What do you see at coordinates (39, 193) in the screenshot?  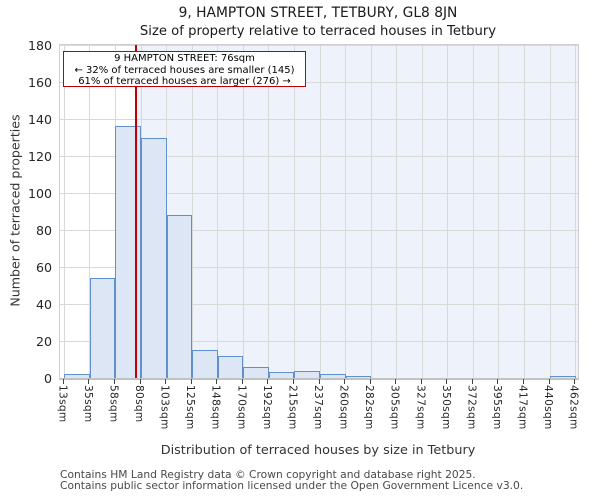 I see `y-tick-label: 100` at bounding box center [39, 193].